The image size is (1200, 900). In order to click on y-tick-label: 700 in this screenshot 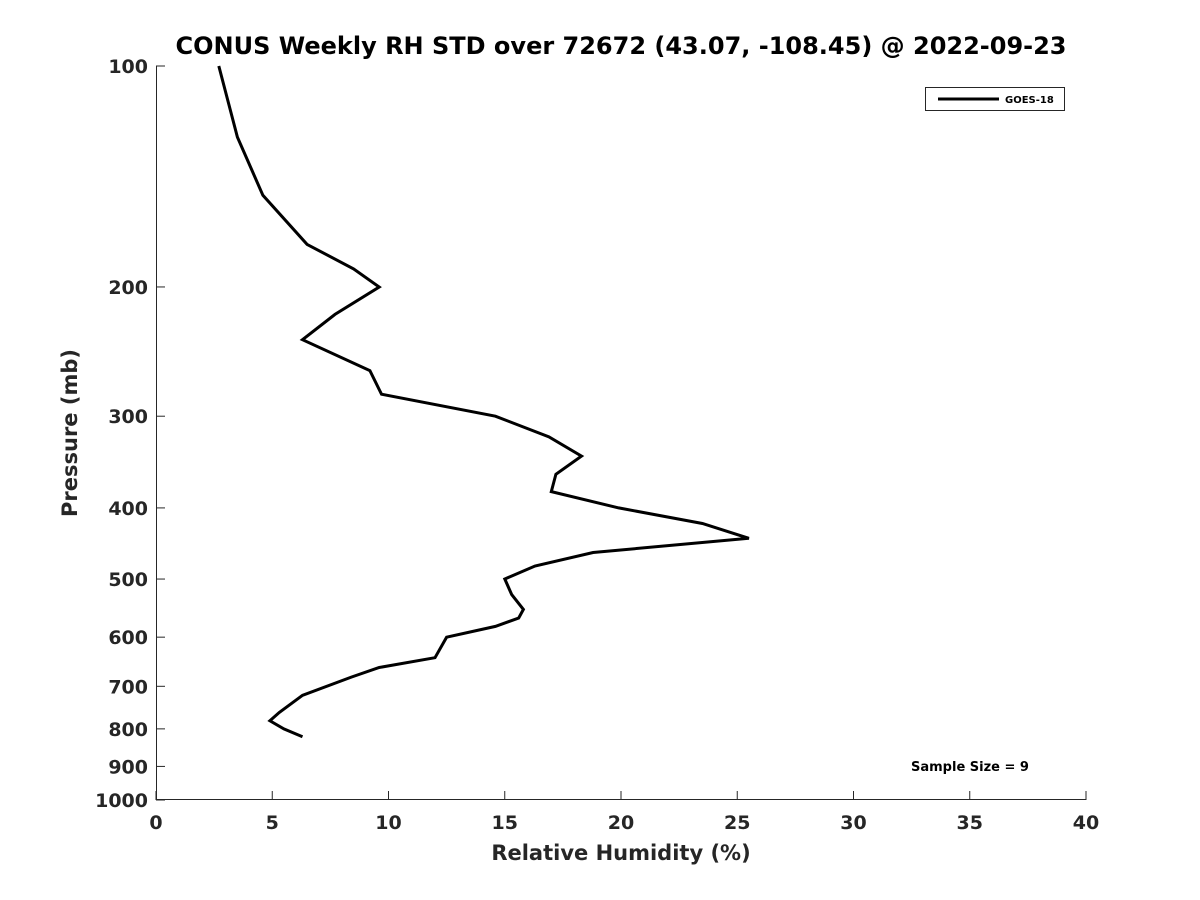, I will do `click(128, 687)`.